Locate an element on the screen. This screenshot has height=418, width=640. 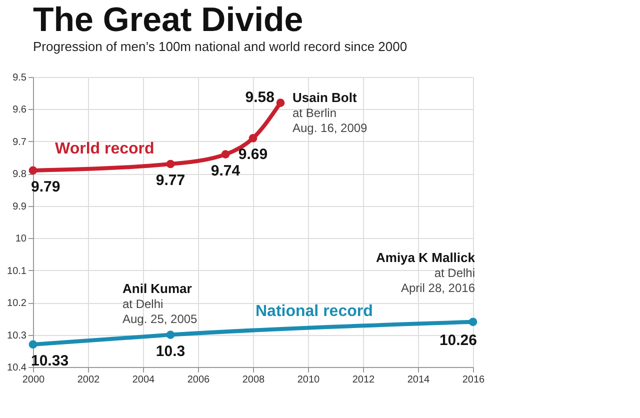
y-tick-label: 9.5 is located at coordinates (19, 78).